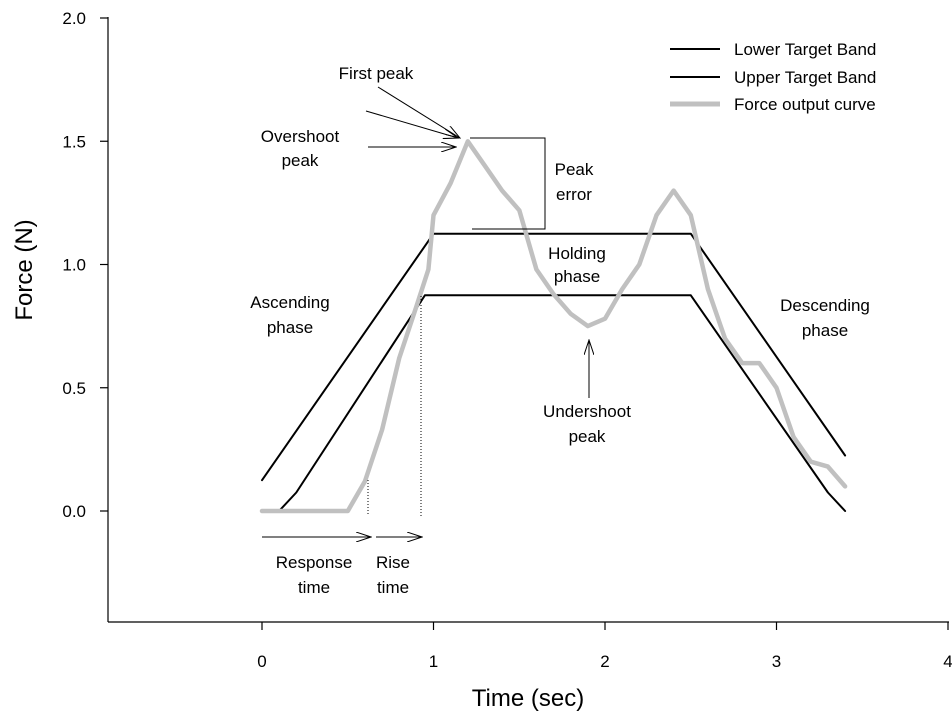 Image resolution: width=952 pixels, height=717 pixels. Describe the element at coordinates (74, 18) in the screenshot. I see `y-tick-label: 2.0` at that location.